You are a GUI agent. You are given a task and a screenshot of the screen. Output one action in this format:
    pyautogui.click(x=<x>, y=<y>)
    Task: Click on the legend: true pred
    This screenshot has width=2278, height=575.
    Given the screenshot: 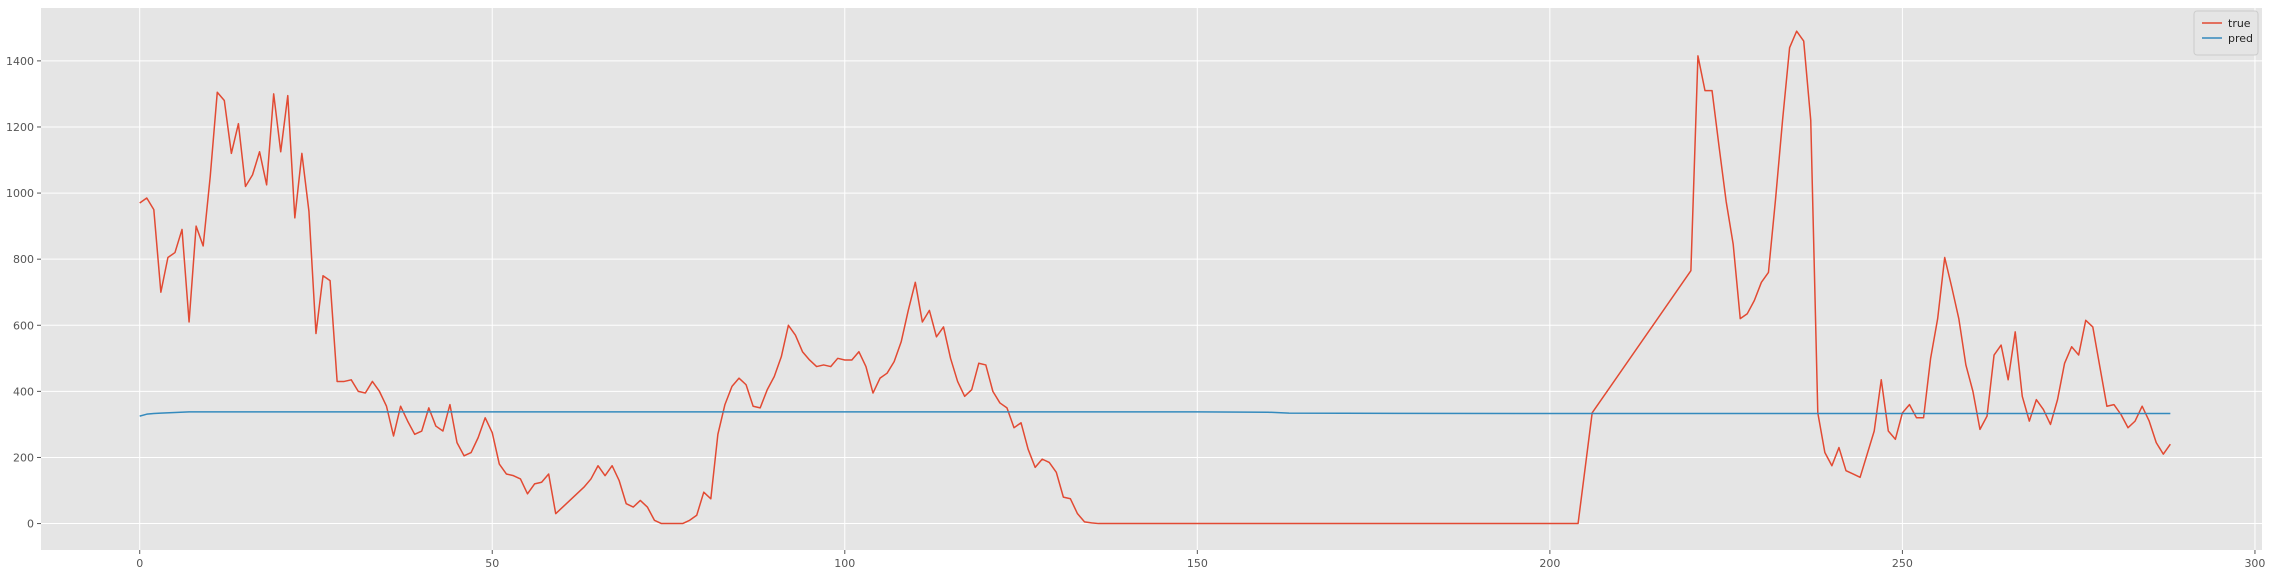 What is the action you would take?
    pyautogui.click(x=2226, y=33)
    